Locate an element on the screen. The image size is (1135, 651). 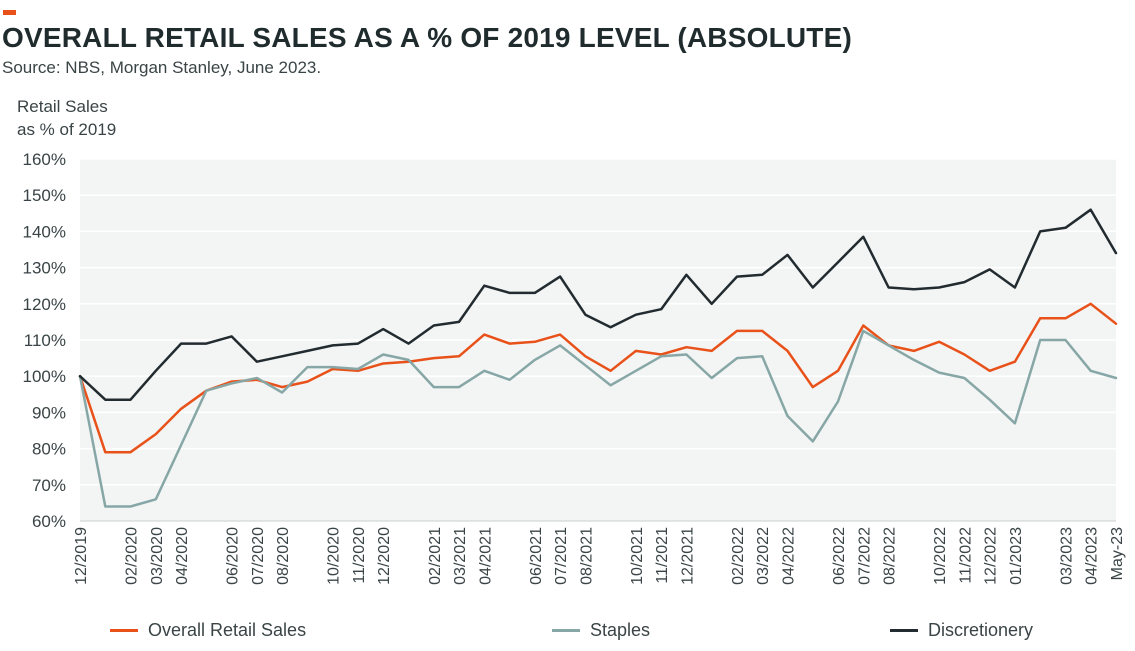
legend-swatch-discretionery is located at coordinates (904, 630).